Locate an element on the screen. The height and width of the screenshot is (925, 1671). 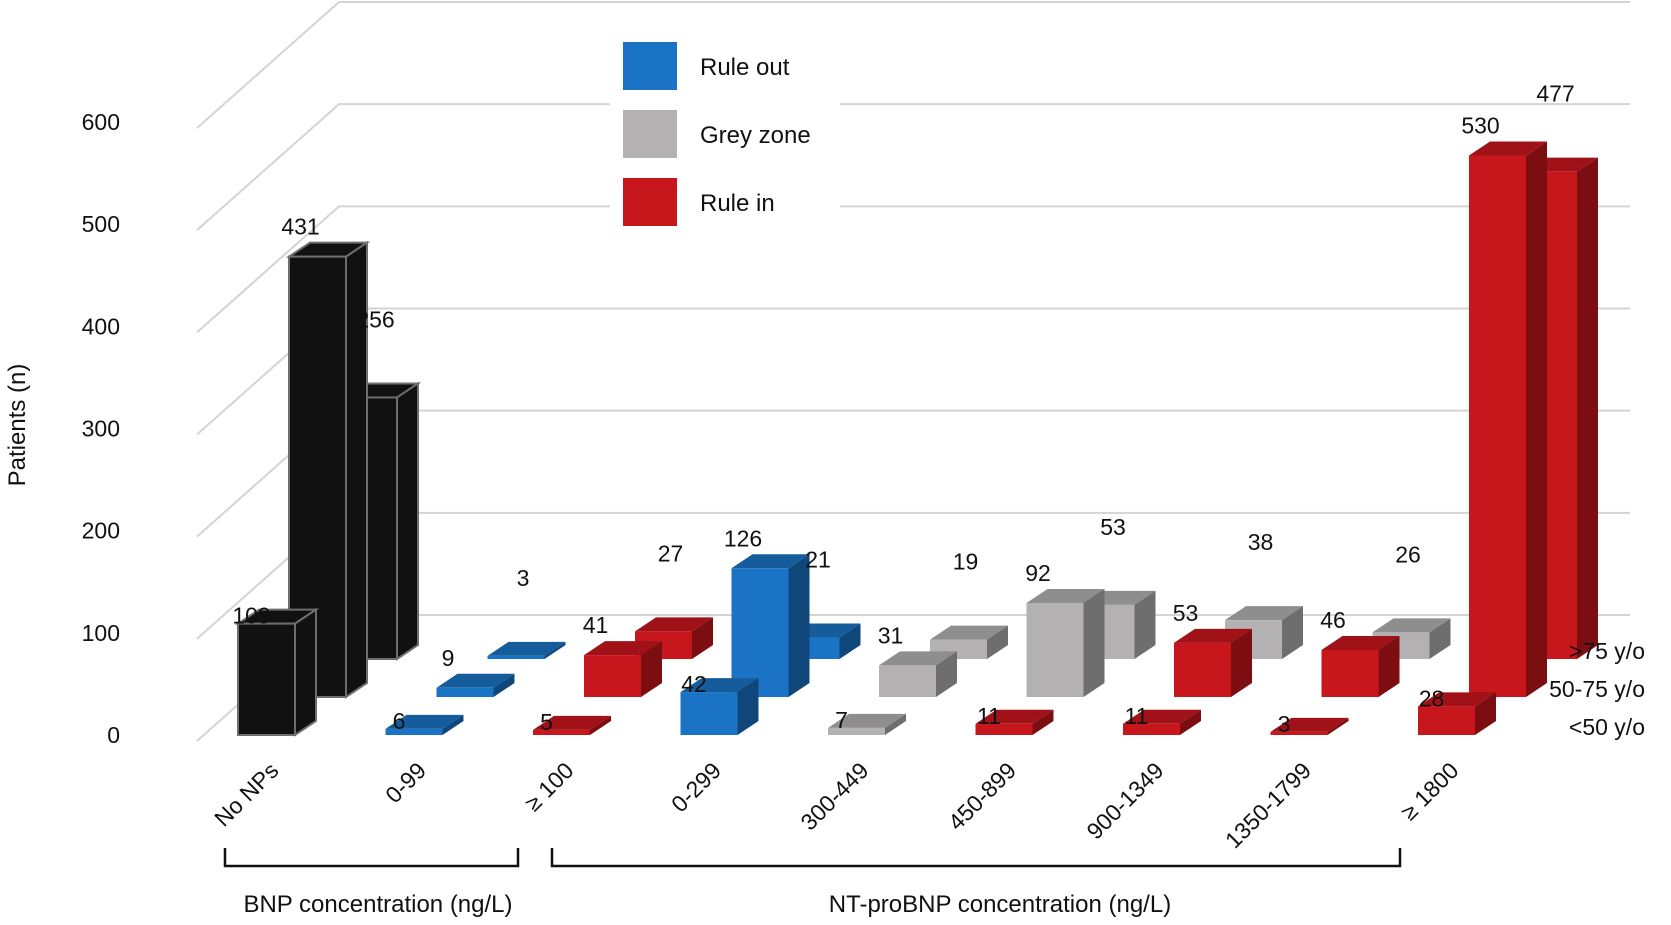
value-label: 126 is located at coordinates (743, 538).